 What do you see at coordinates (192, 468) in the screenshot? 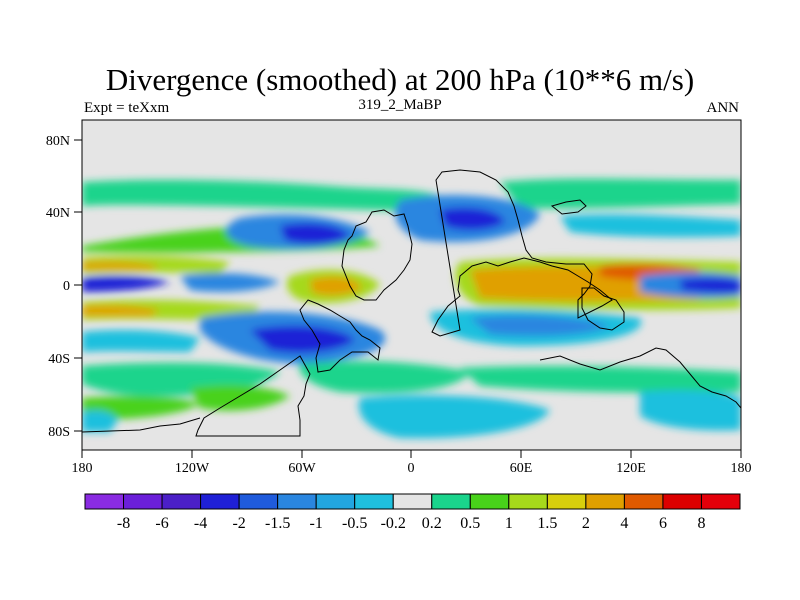
I see `x-tick-label: 120W` at bounding box center [192, 468].